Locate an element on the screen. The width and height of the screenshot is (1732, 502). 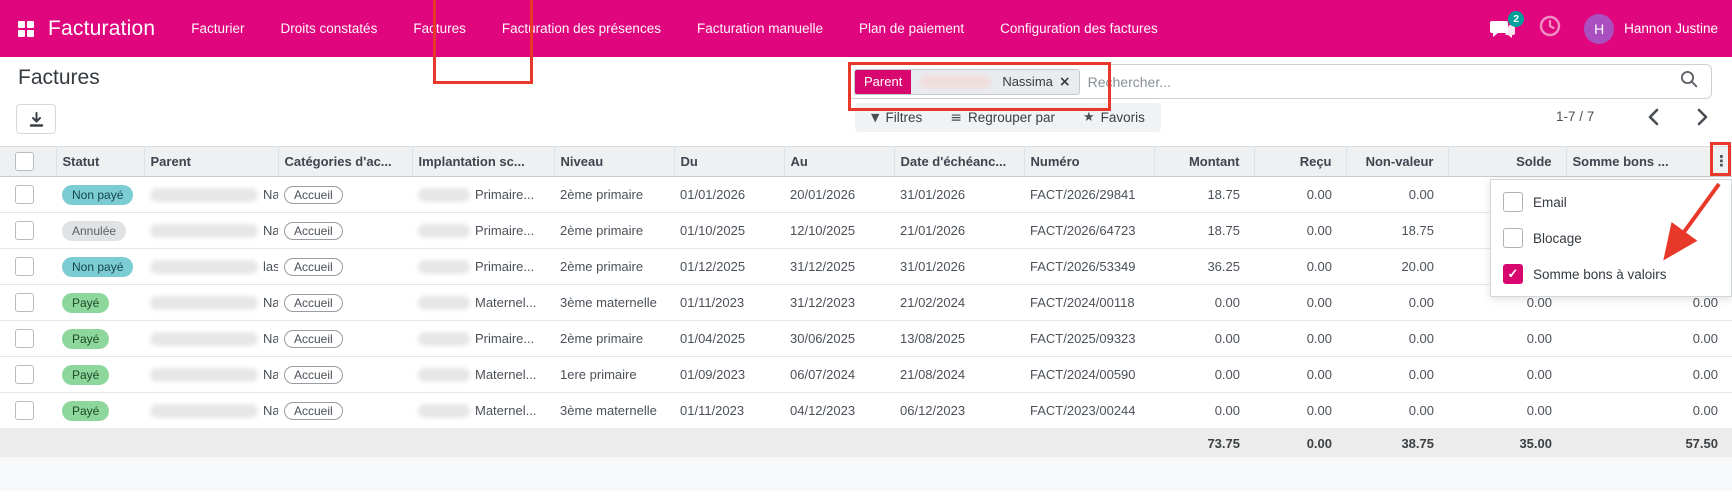
col-header-montant: Montant is located at coordinates (1203, 161).